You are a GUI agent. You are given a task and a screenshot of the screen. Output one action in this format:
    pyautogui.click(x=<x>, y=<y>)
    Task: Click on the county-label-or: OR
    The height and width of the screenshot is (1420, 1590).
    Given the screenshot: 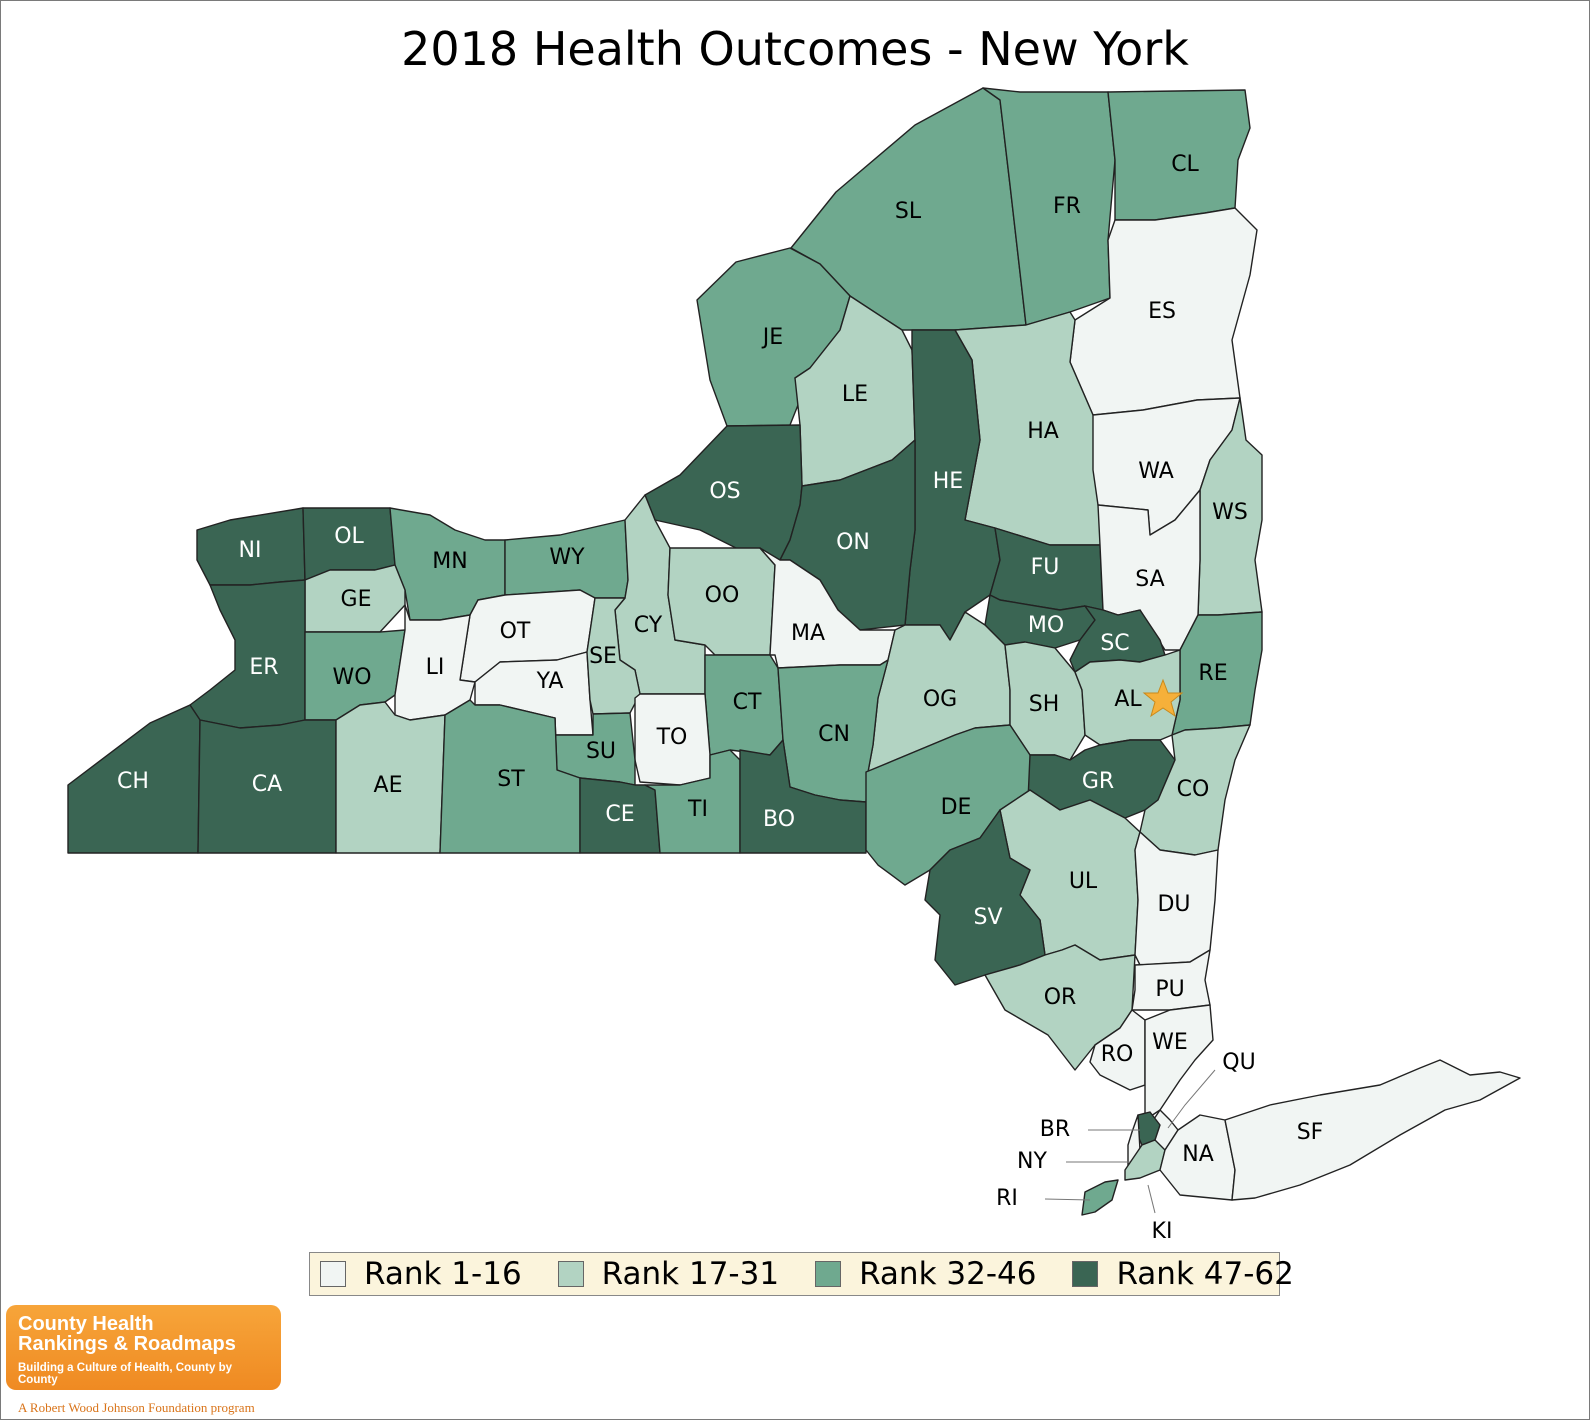 What is the action you would take?
    pyautogui.click(x=1060, y=997)
    